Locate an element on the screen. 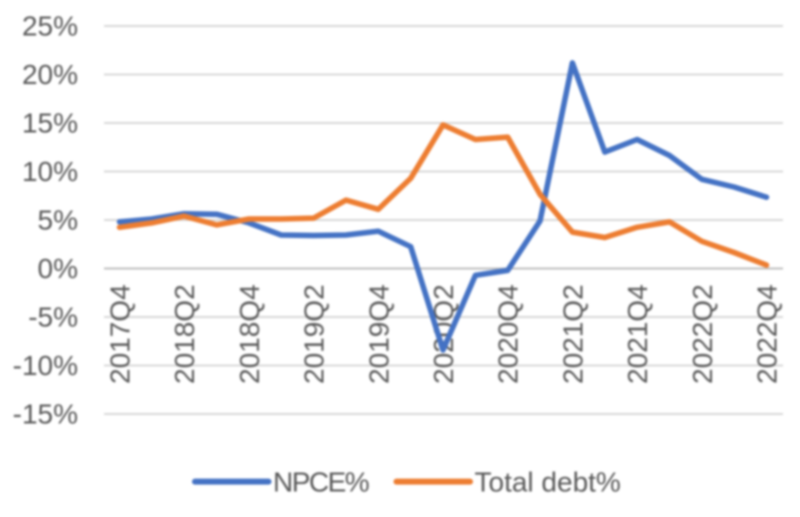 This screenshot has height=517, width=800. svg-text: 2019Q2 is located at coordinates (314, 334).